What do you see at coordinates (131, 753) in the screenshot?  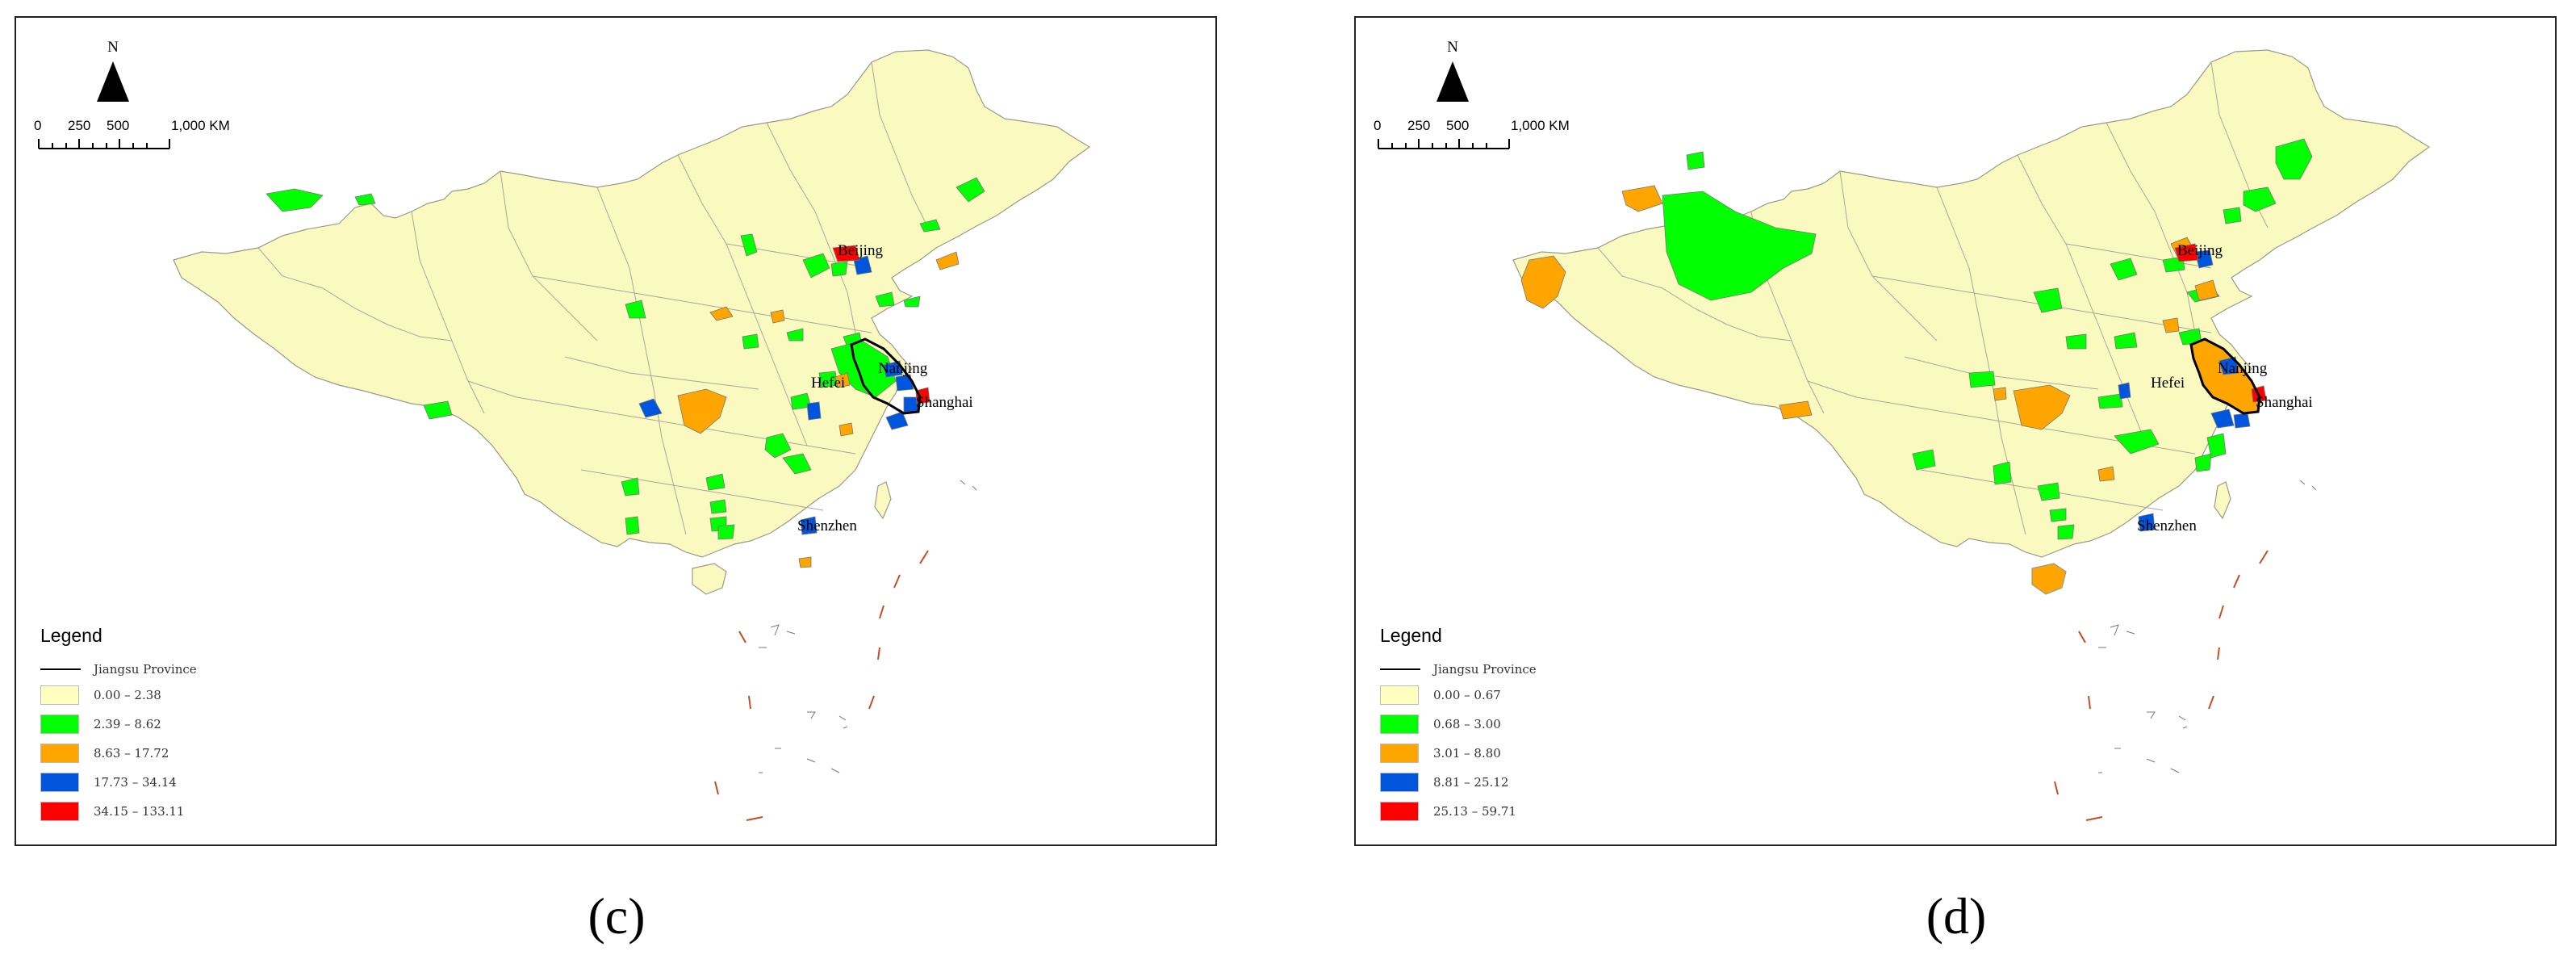 I see `legend-class-label: 8.63 – 17.72` at bounding box center [131, 753].